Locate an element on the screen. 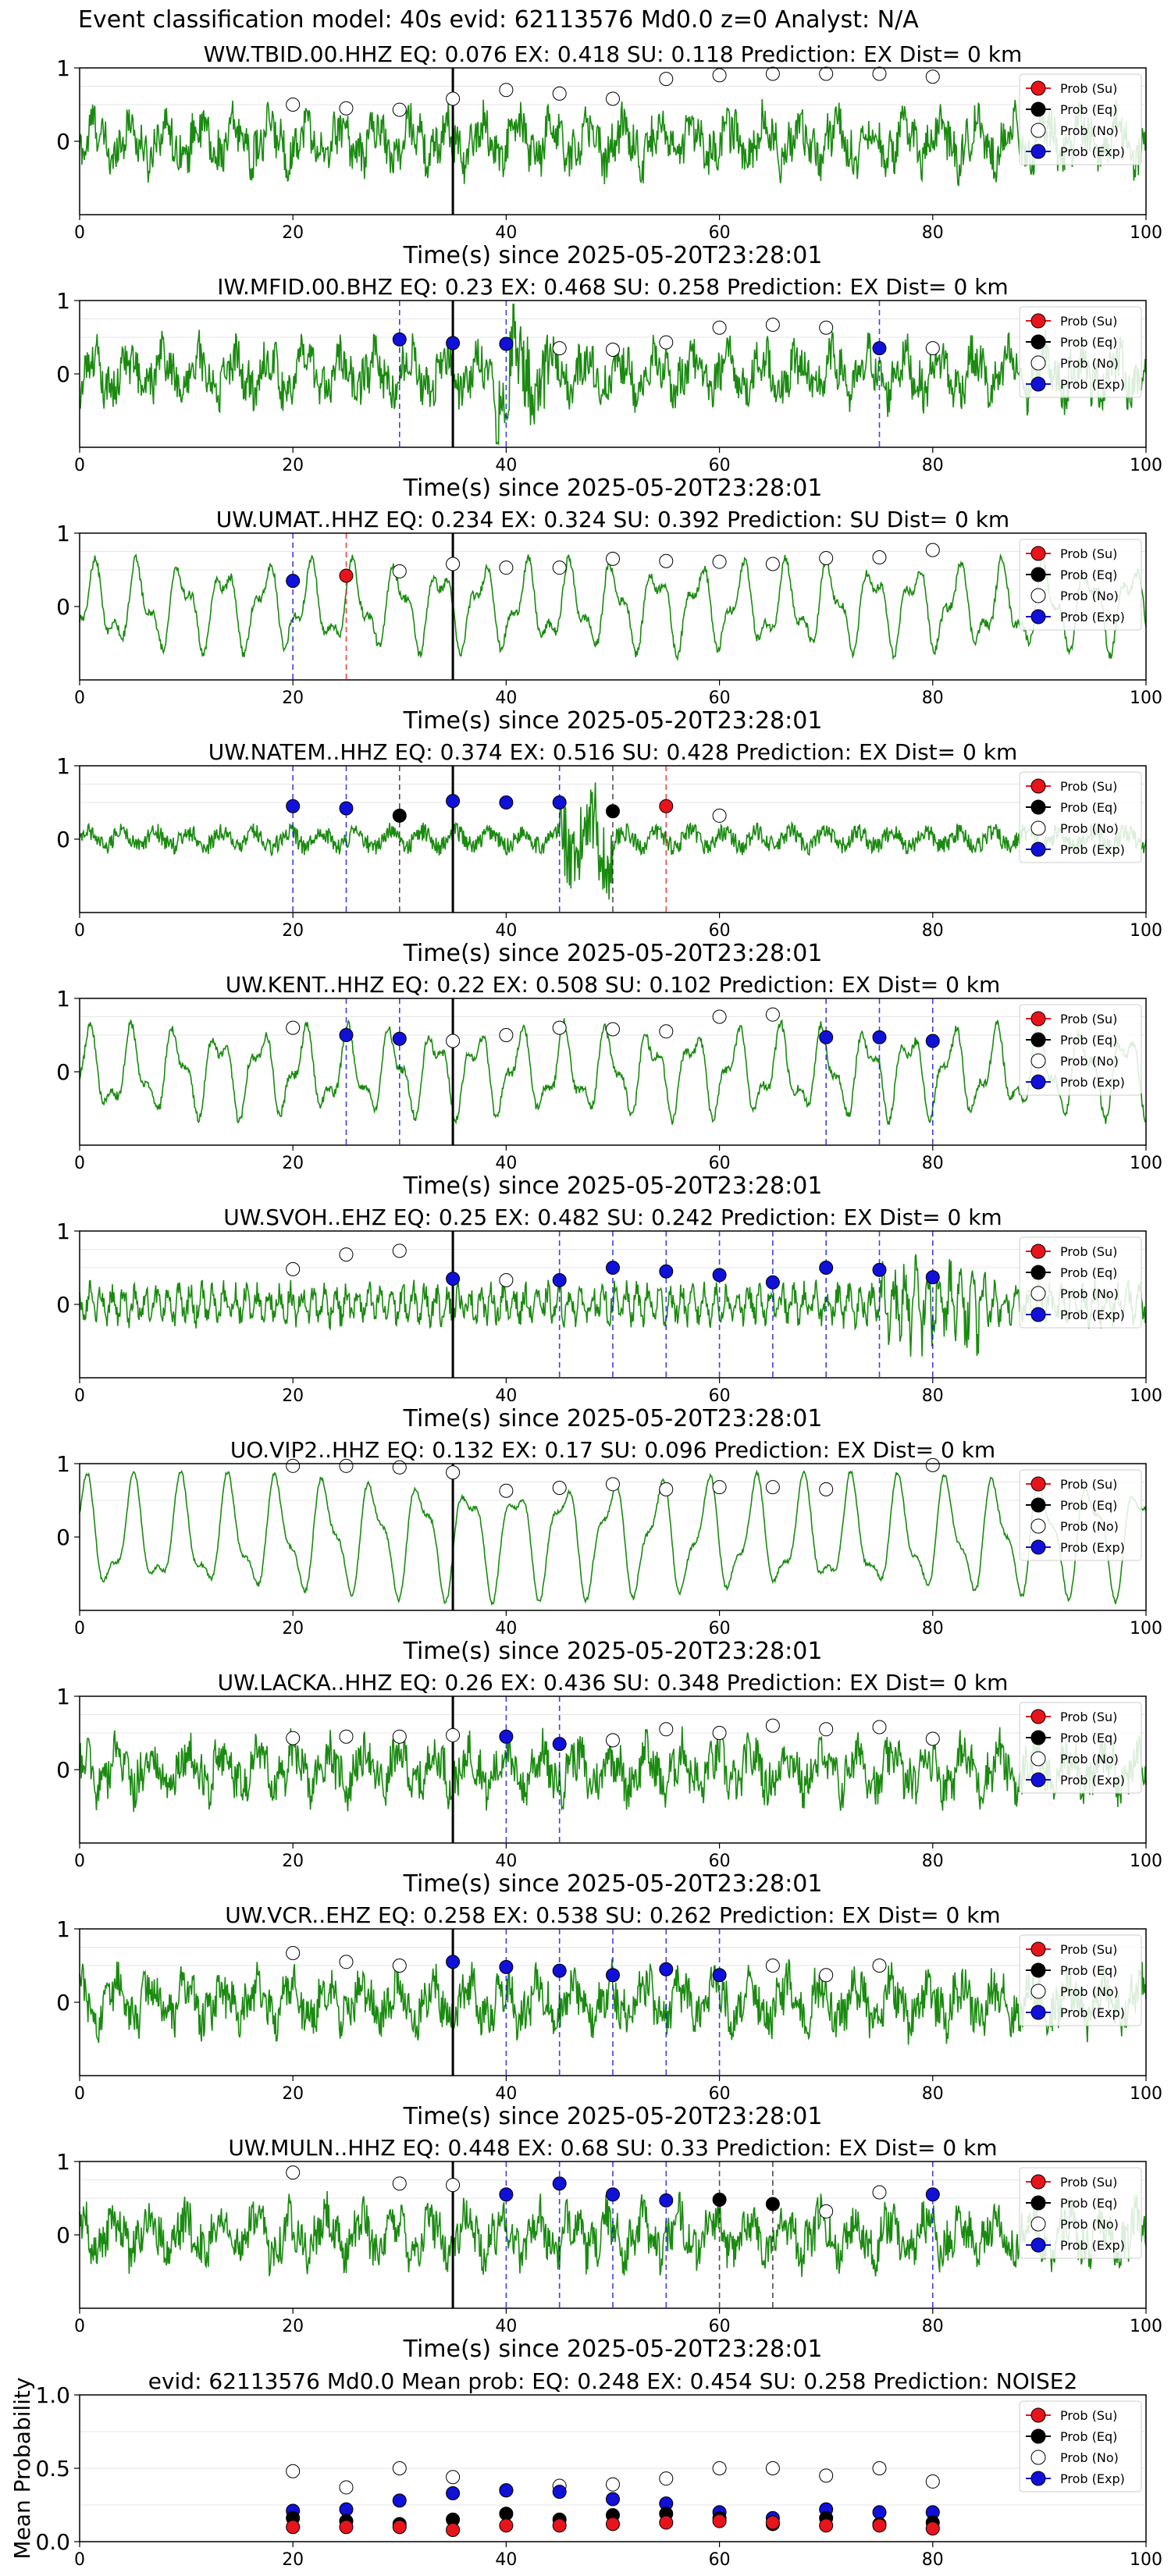 The image size is (1171, 2576). legend-marker-no is located at coordinates (1038, 828).